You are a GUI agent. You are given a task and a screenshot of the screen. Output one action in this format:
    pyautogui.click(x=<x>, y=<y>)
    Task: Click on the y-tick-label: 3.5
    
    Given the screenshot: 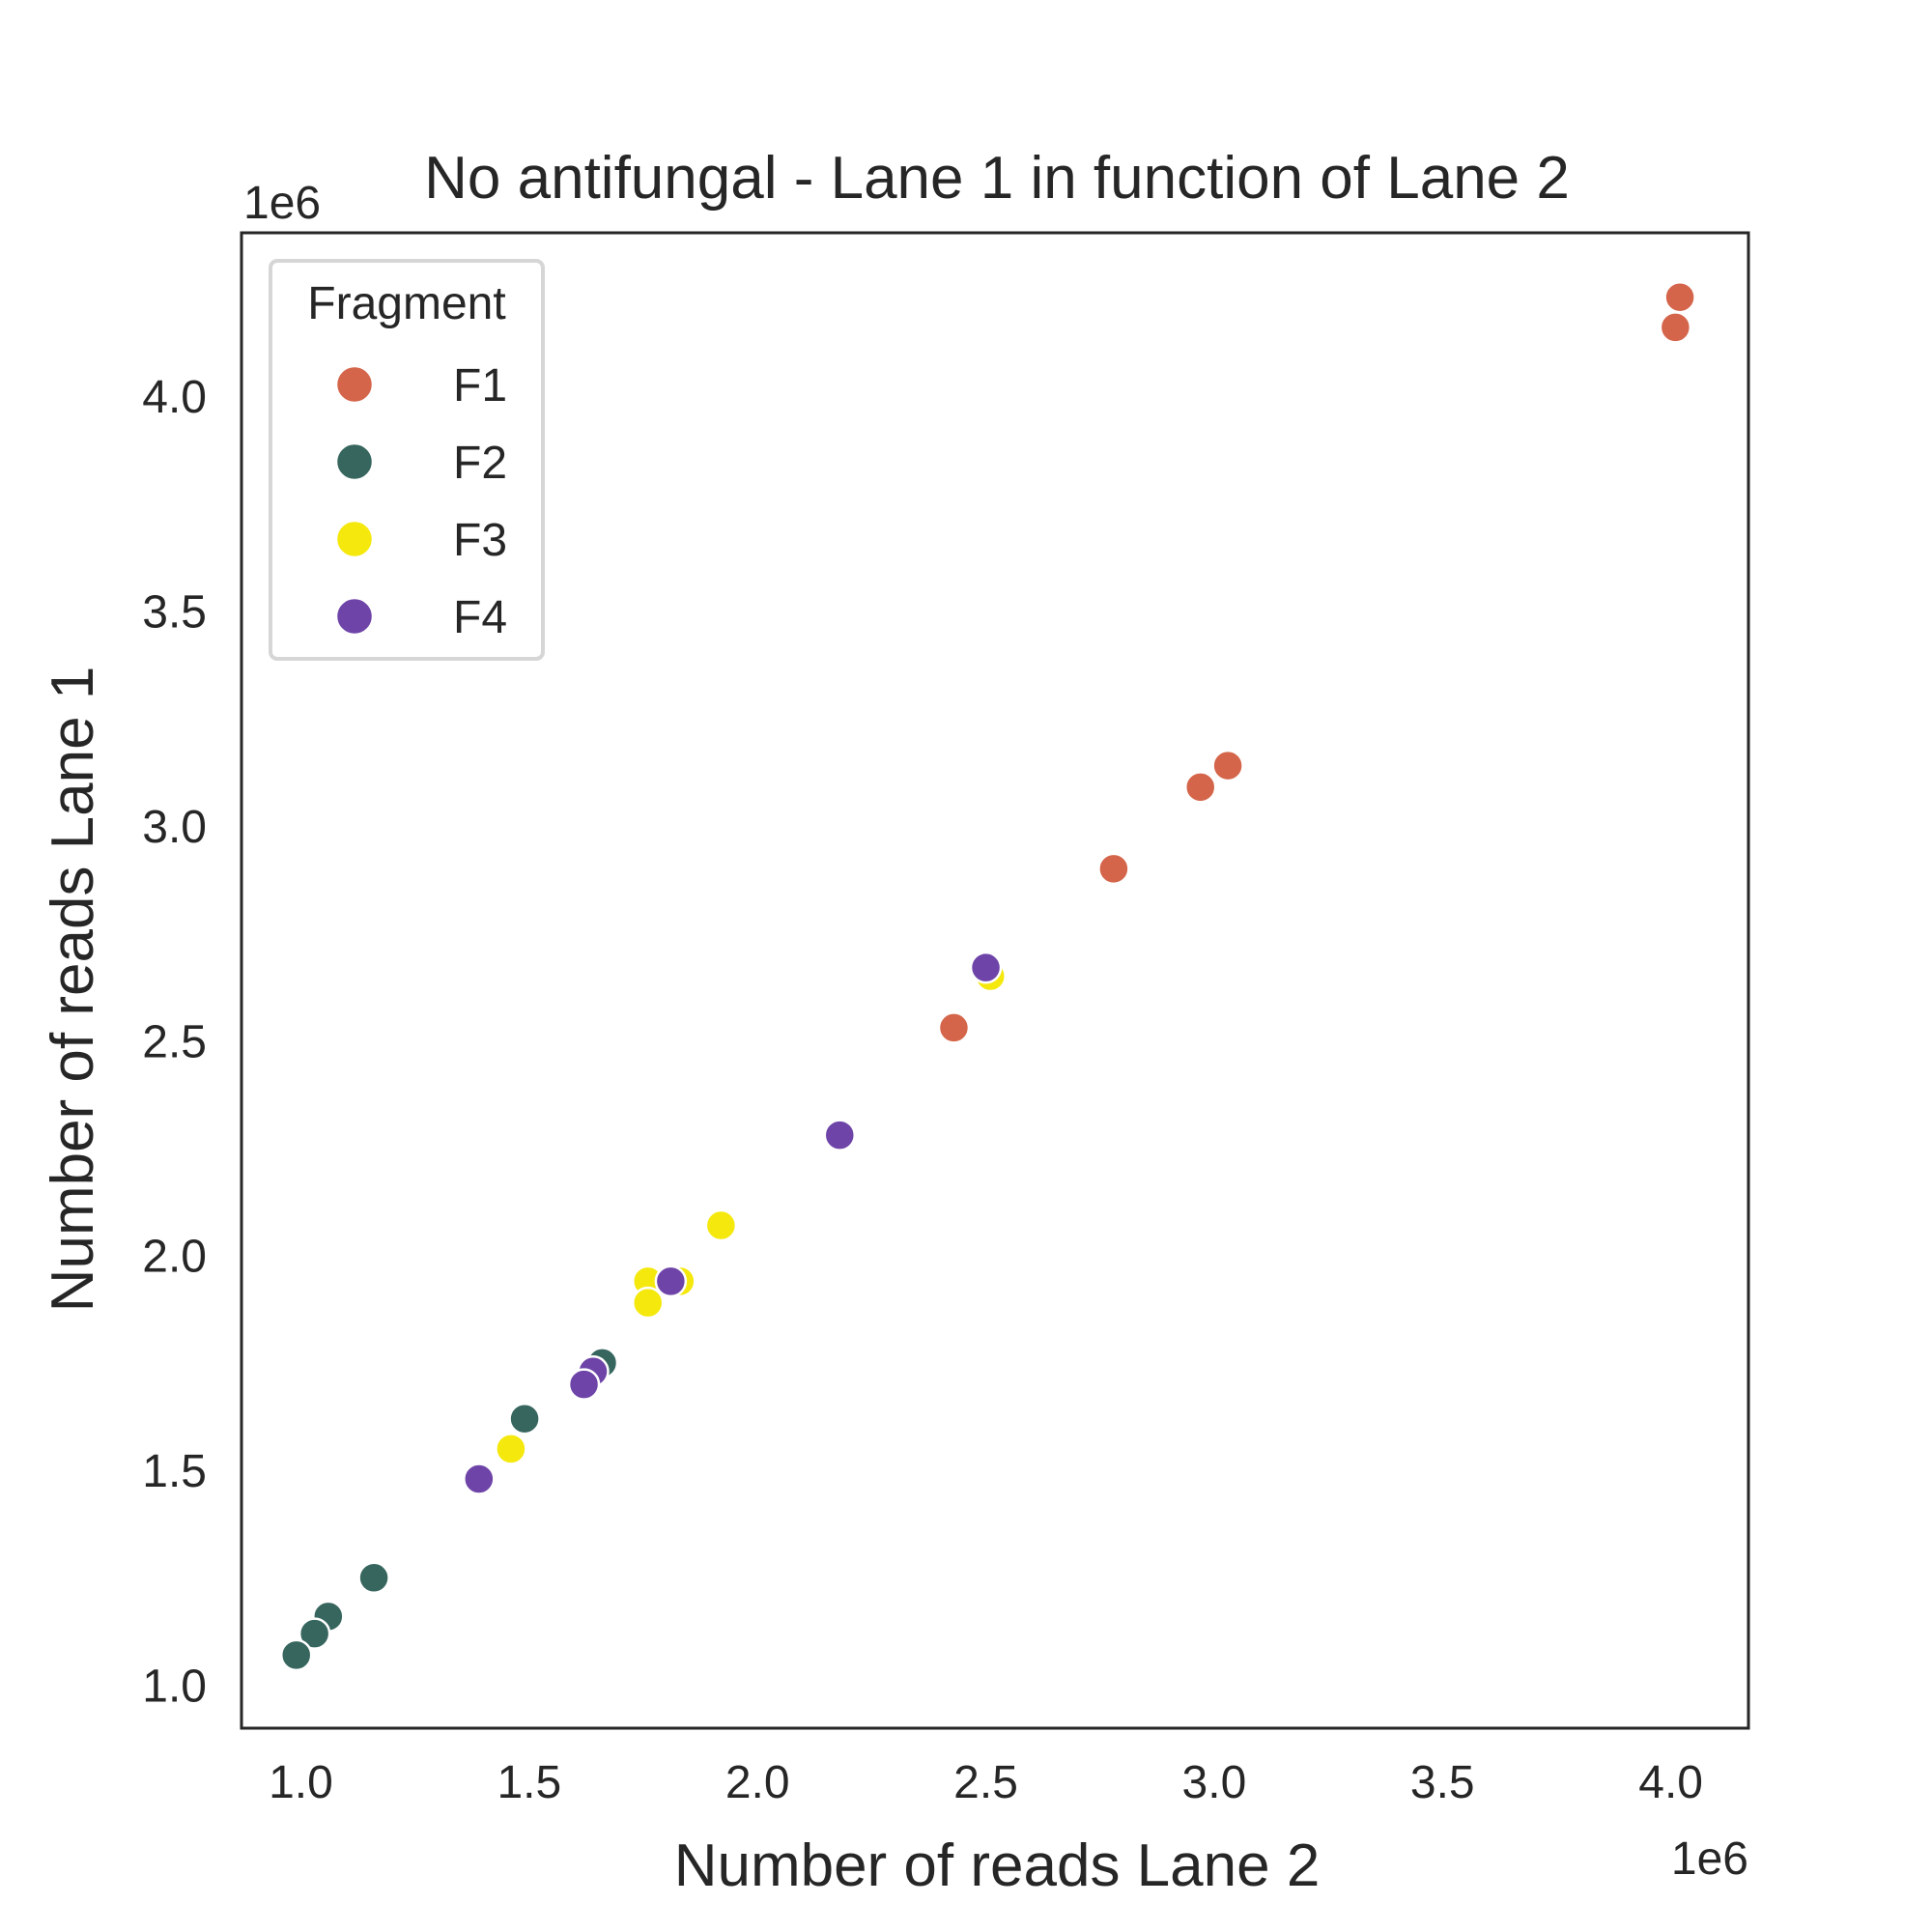 What is the action you would take?
    pyautogui.click(x=174, y=612)
    